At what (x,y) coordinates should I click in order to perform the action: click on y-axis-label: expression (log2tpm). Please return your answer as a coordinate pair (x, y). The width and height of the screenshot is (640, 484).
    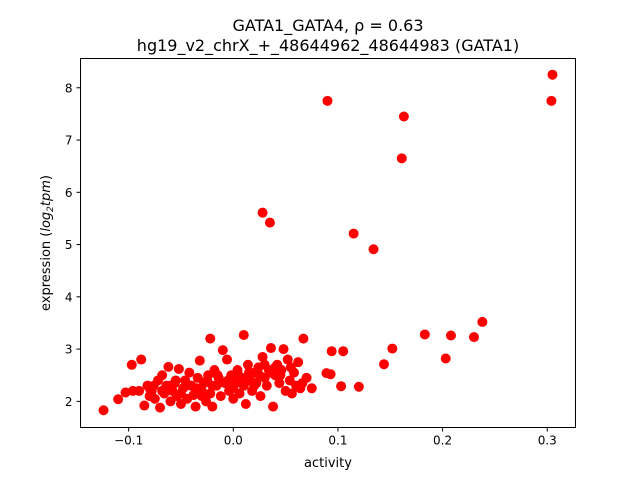
    Looking at the image, I should click on (47, 243).